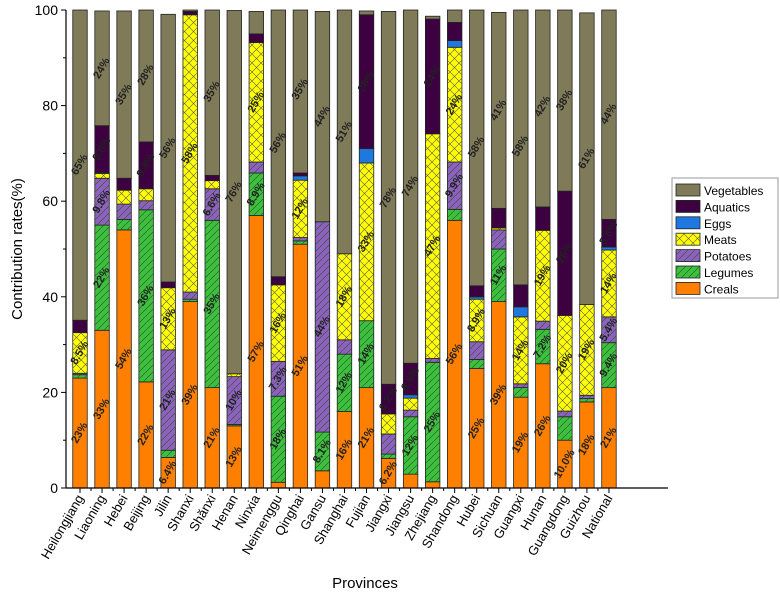 The width and height of the screenshot is (780, 599). What do you see at coordinates (727, 207) in the screenshot?
I see `legend-label: Aquatics` at bounding box center [727, 207].